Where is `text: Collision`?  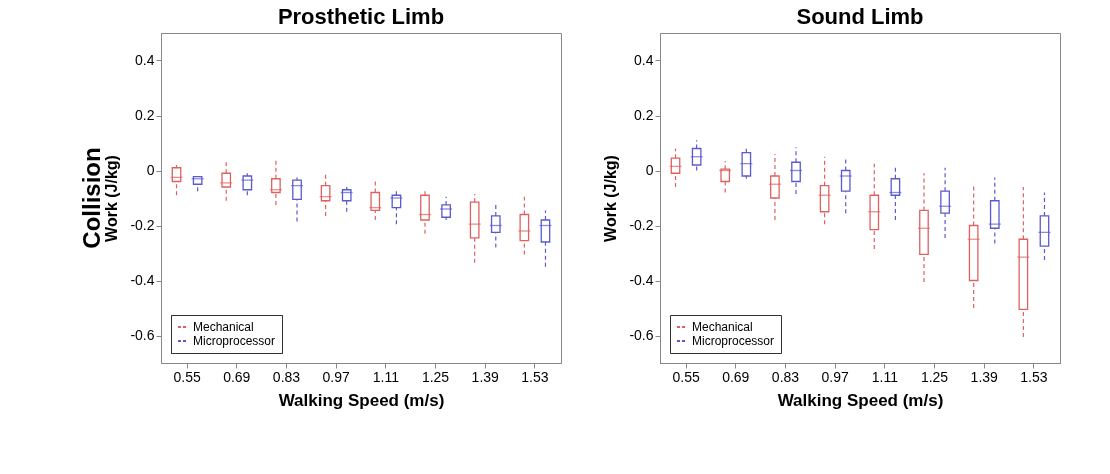
text: Collision is located at coordinates (91, 198).